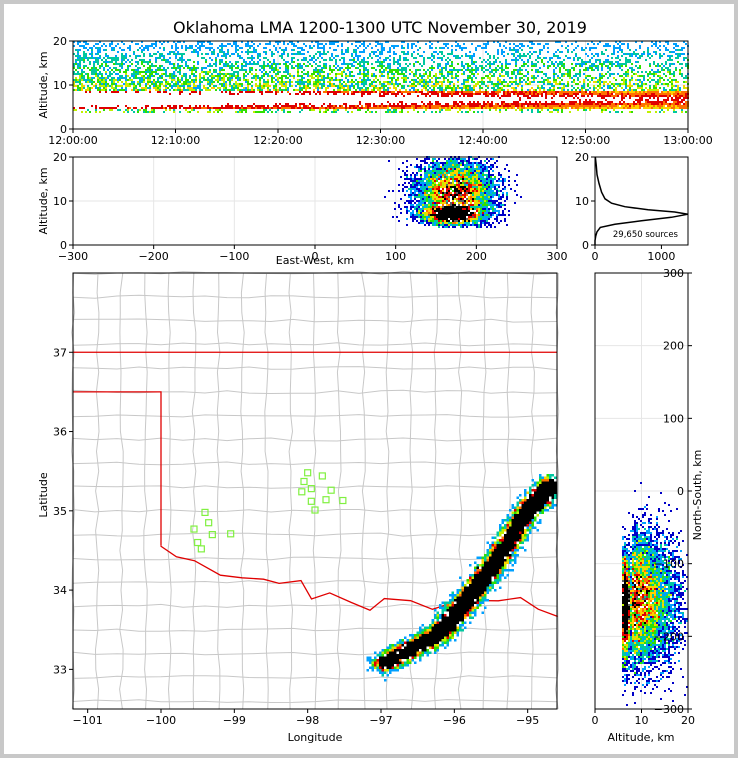  I want to click on ew-alt-xtick-label: 0, so click(315, 256).